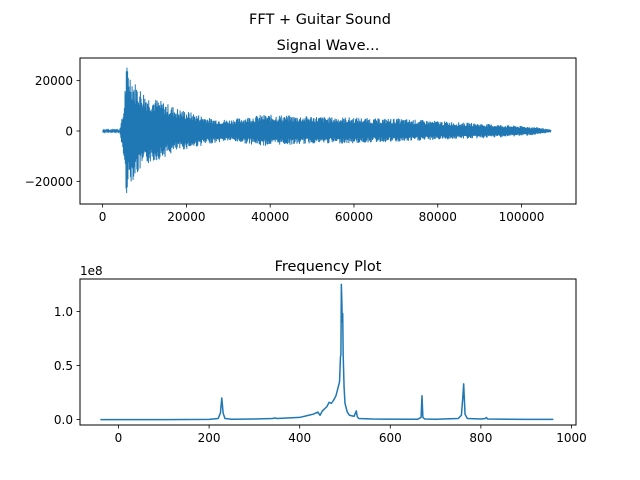 This screenshot has width=640, height=480. I want to click on signal-wave-x-tick-label: 100000, so click(522, 217).